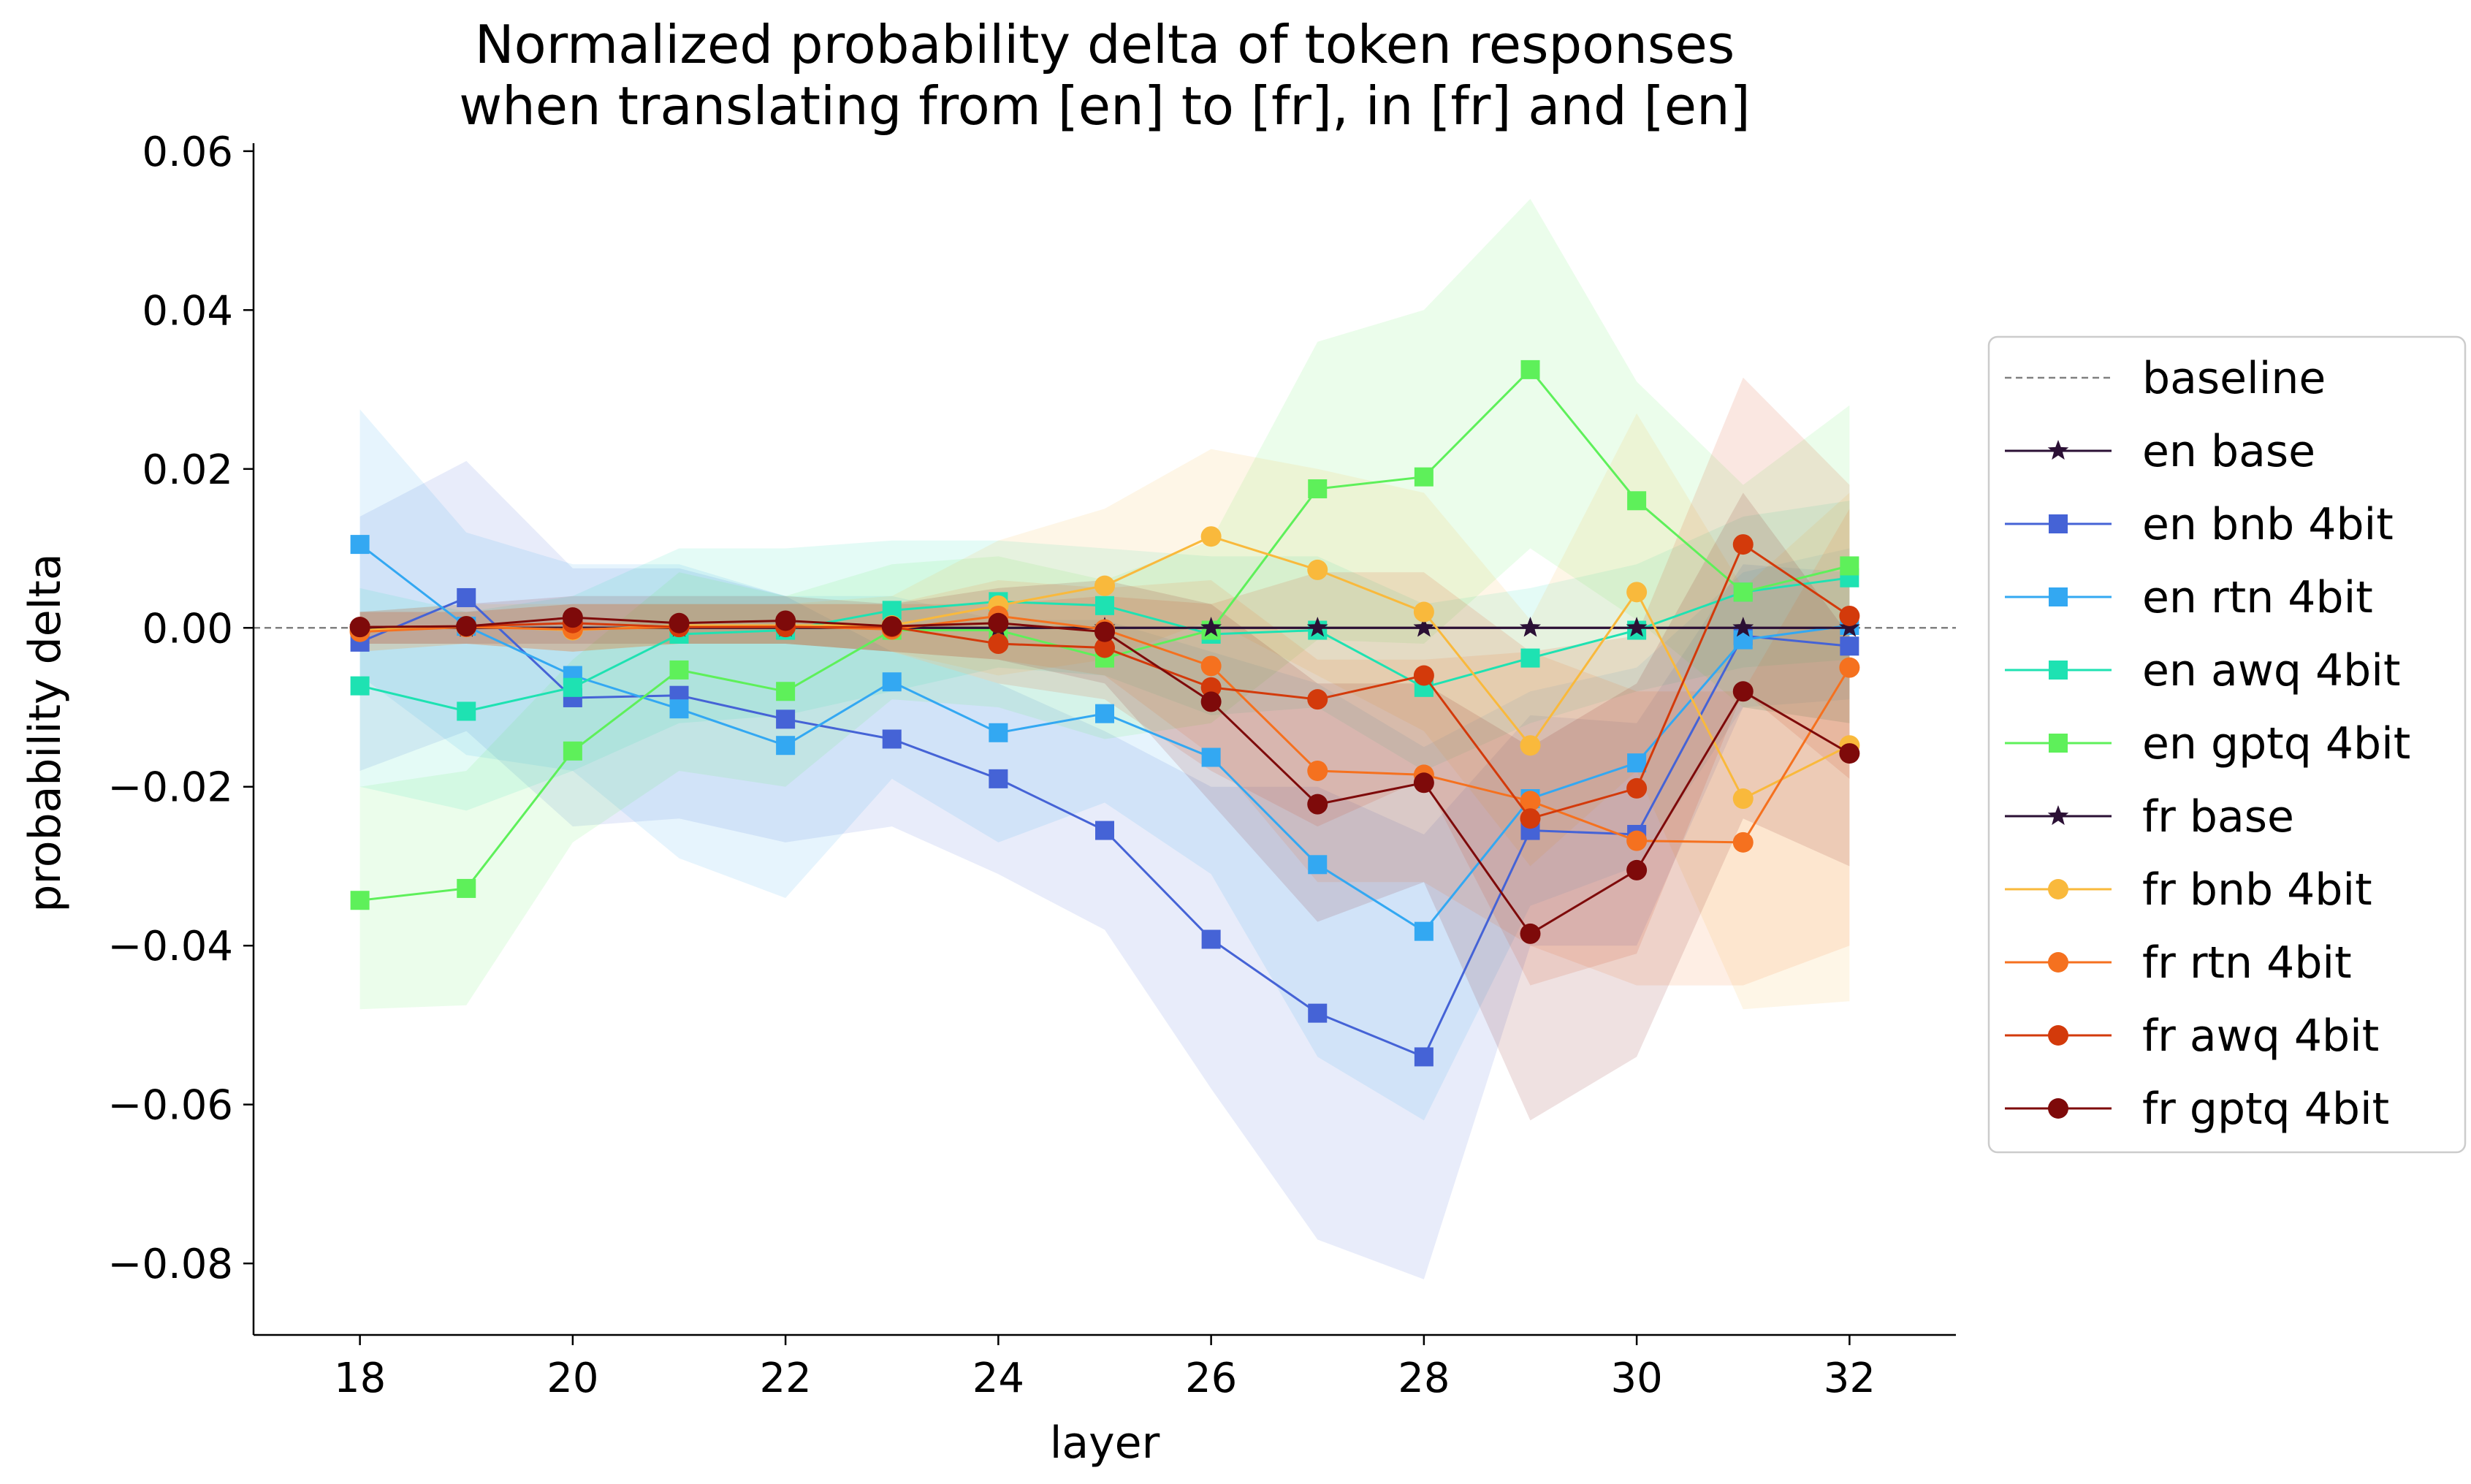 The image size is (2471, 1484). What do you see at coordinates (187, 470) in the screenshot?
I see `y-tick-label: 0.02` at bounding box center [187, 470].